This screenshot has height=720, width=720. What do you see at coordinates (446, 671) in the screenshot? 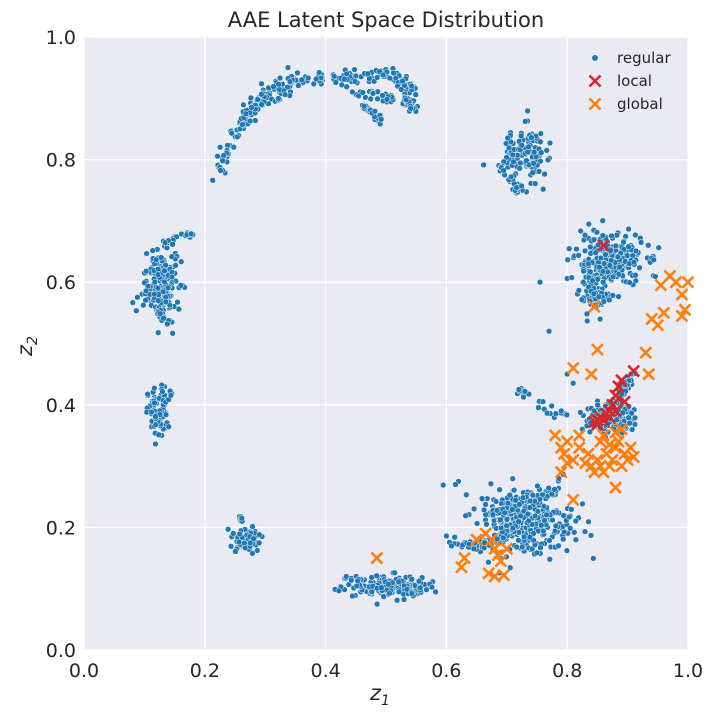
I see `x-tick-label: 0.6` at bounding box center [446, 671].